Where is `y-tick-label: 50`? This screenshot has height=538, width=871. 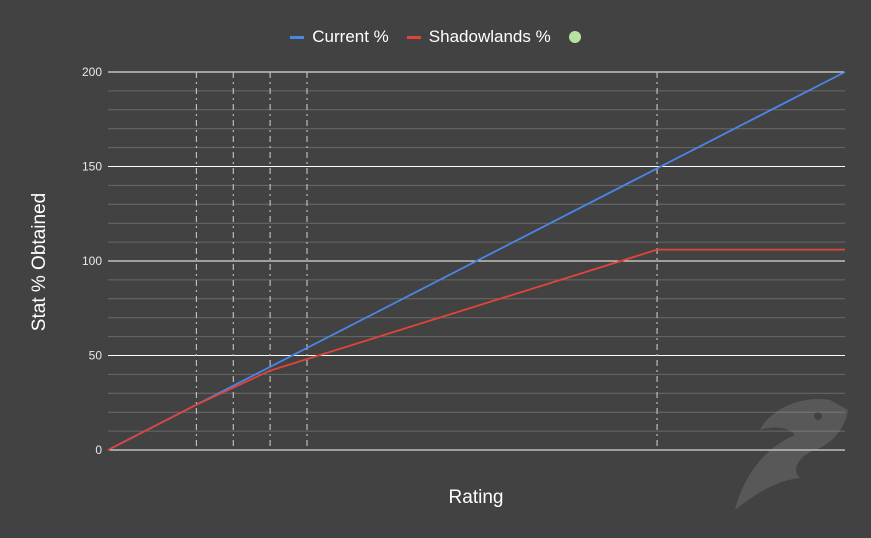 y-tick-label: 50 is located at coordinates (96, 356).